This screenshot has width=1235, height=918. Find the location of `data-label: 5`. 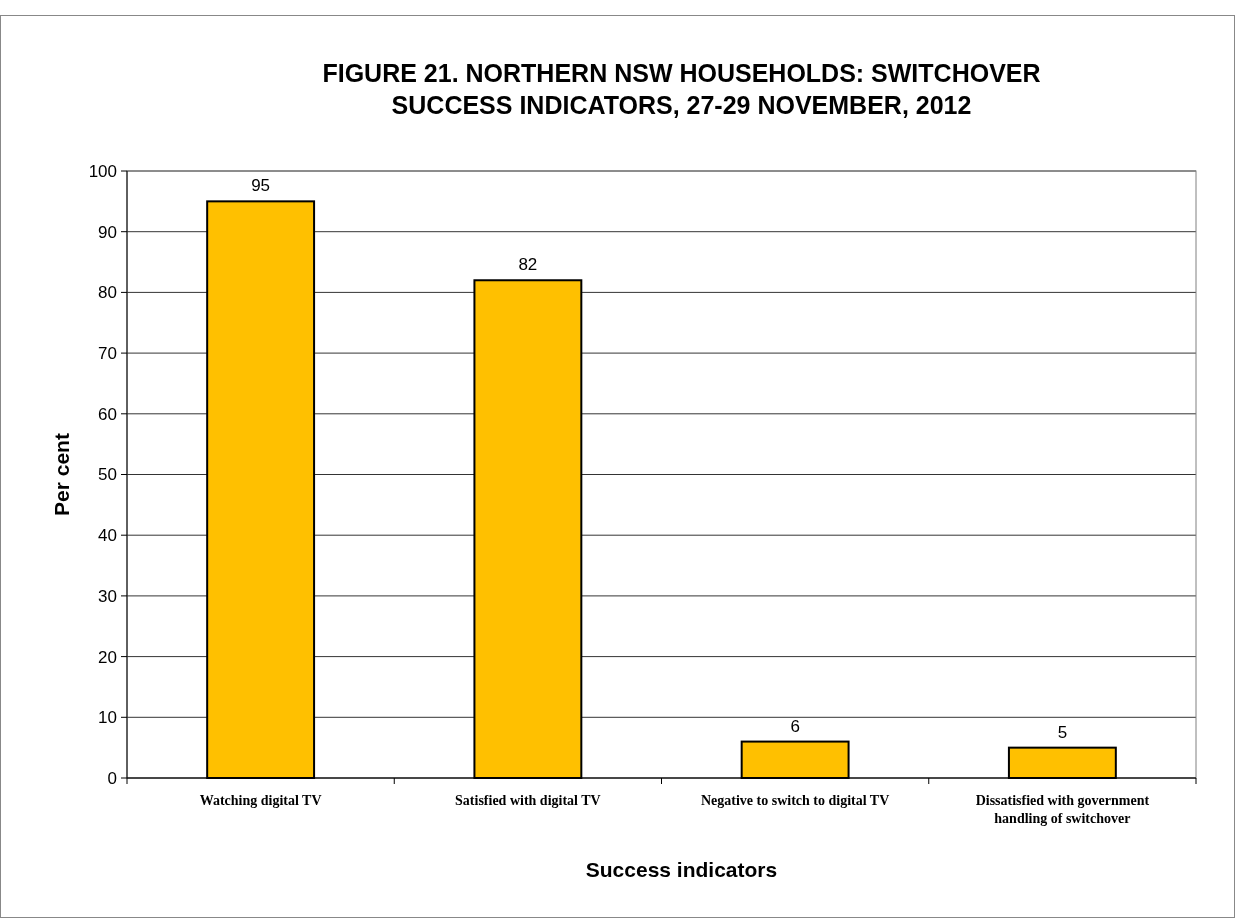

data-label: 5 is located at coordinates (1062, 732).